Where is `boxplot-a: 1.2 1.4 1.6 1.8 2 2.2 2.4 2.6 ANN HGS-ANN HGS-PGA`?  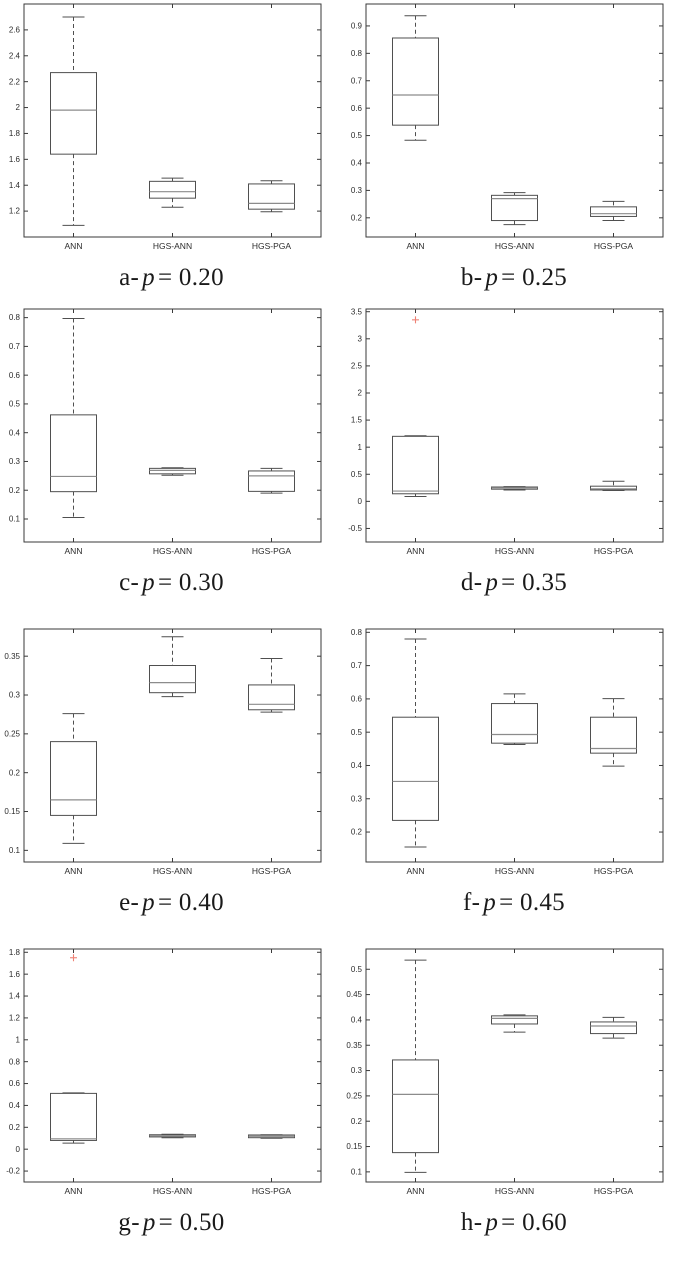
boxplot-a: 1.2 1.4 1.6 1.8 2 2.2 2.4 2.6 ANN HGS-ANN HGS-PGA is located at coordinates (164, 127).